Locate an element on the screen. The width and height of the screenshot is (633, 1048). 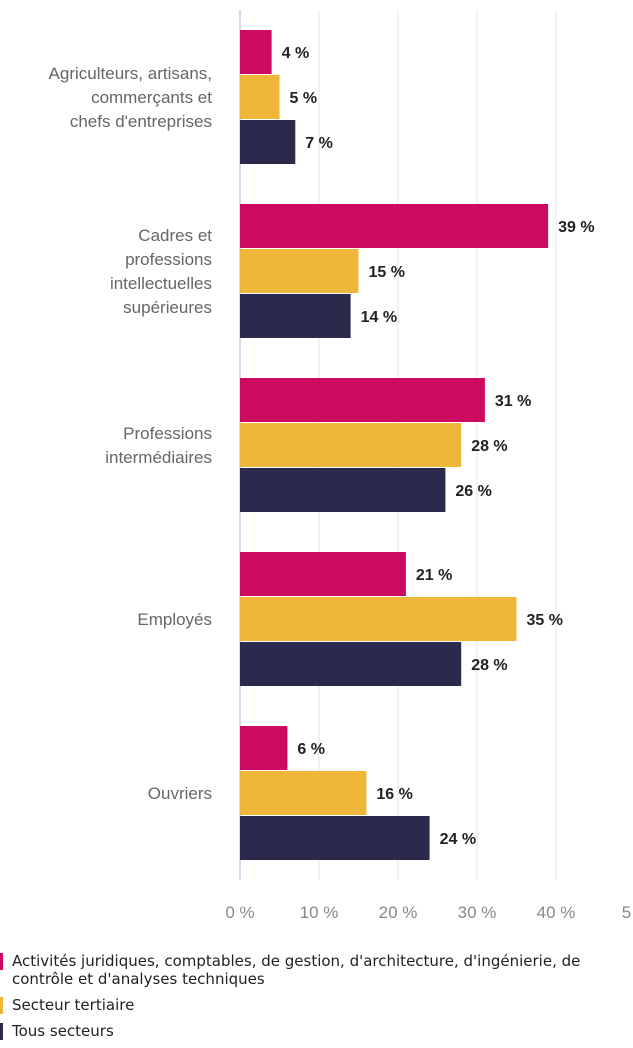
legend-item-tertiaire: Secteur tertiaire is located at coordinates (316, 1005).